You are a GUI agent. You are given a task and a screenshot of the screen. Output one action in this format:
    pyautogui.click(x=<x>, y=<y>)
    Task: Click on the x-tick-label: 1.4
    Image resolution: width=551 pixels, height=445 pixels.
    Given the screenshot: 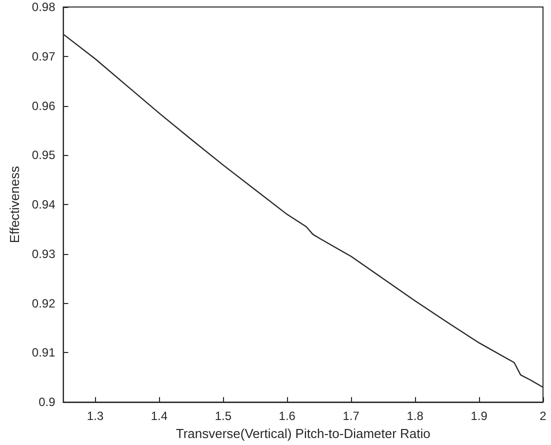 What is the action you would take?
    pyautogui.click(x=159, y=416)
    